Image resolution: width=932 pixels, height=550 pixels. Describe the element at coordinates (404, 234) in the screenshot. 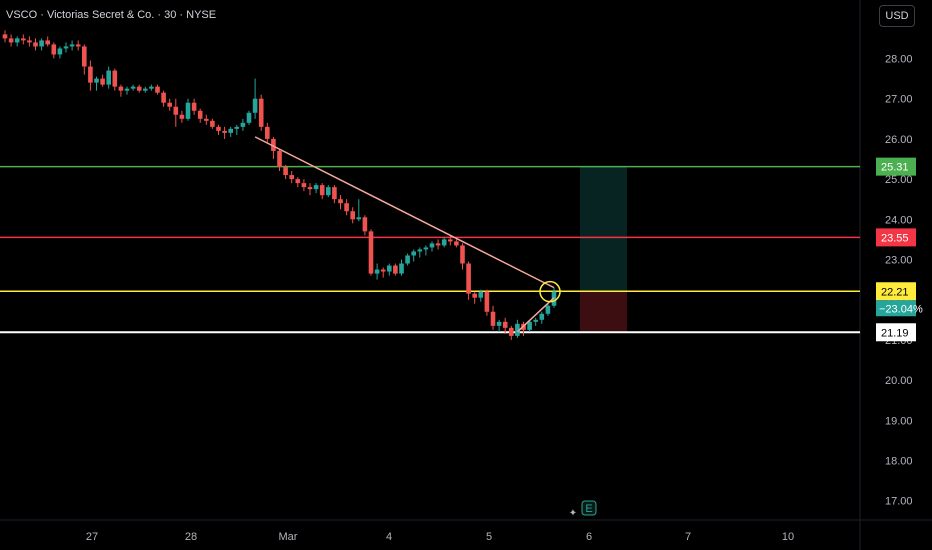

I see `trendlines` at that location.